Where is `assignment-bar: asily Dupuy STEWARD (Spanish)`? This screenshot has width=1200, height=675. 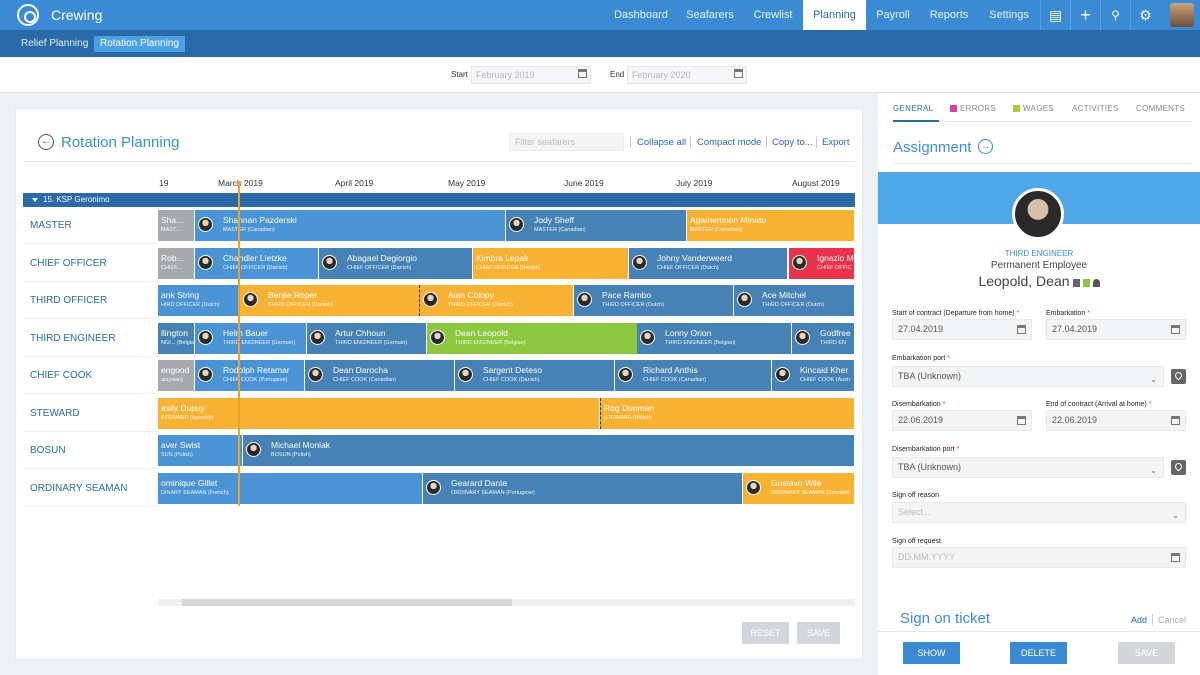
assignment-bar: asily Dupuy STEWARD (Spanish) is located at coordinates (379, 413).